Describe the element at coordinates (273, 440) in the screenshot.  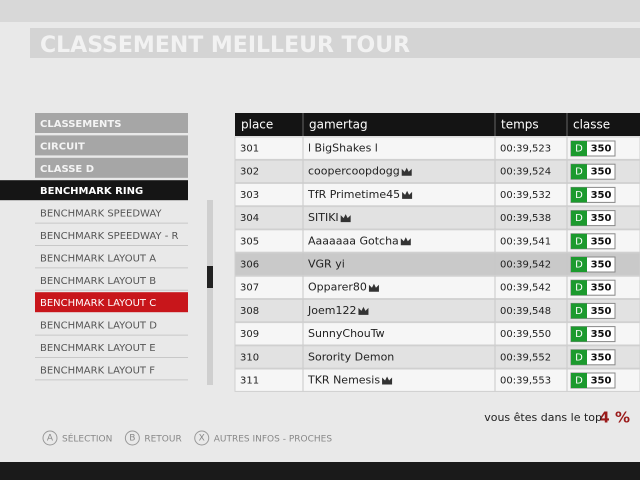
I see `button-label: AUTRES INFOS - PROCHES` at that location.